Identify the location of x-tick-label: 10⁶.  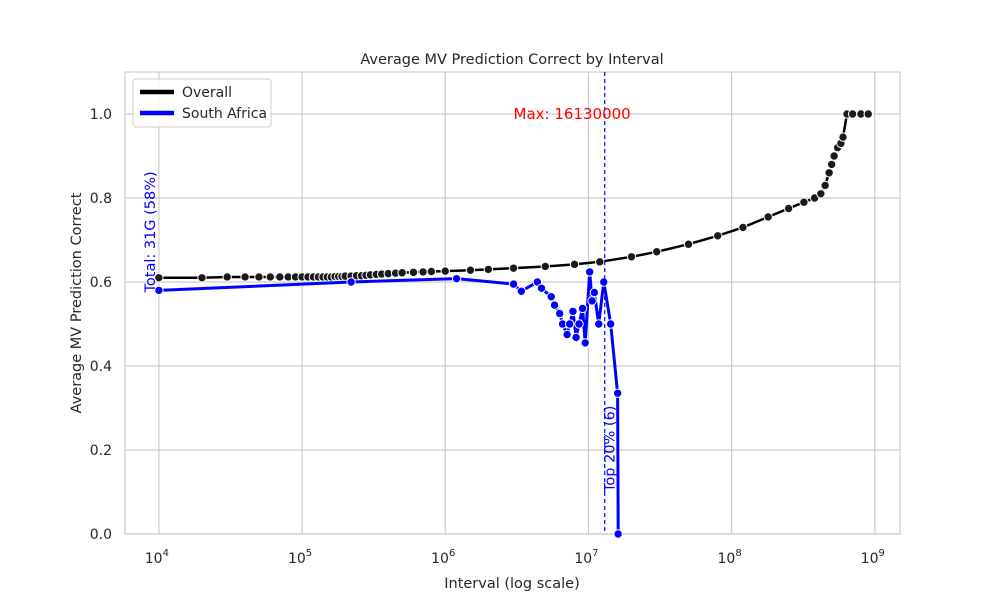
(443, 557).